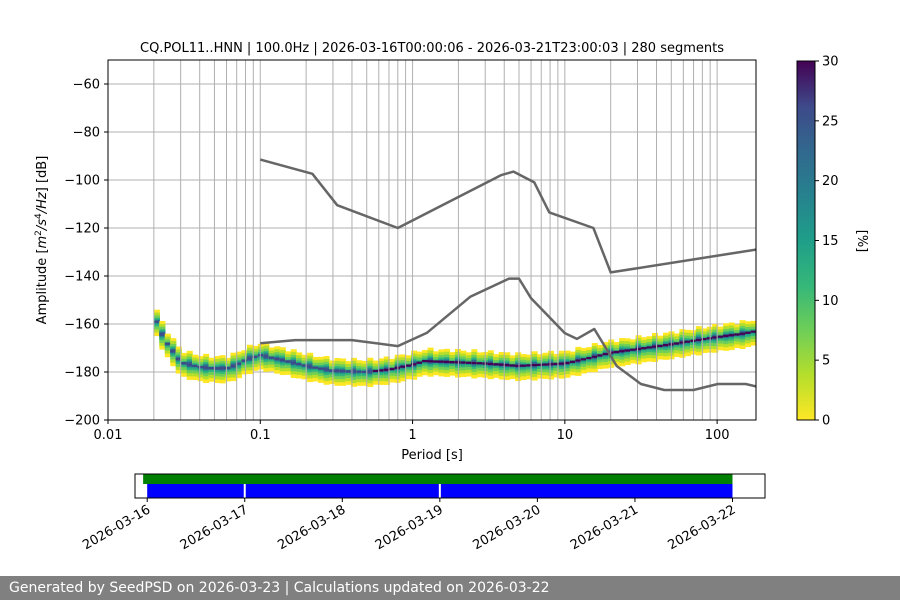 The height and width of the screenshot is (600, 900). What do you see at coordinates (42, 240) in the screenshot?
I see `y-axis-label: Amplitude [m2/s4/Hz] [dB]` at bounding box center [42, 240].